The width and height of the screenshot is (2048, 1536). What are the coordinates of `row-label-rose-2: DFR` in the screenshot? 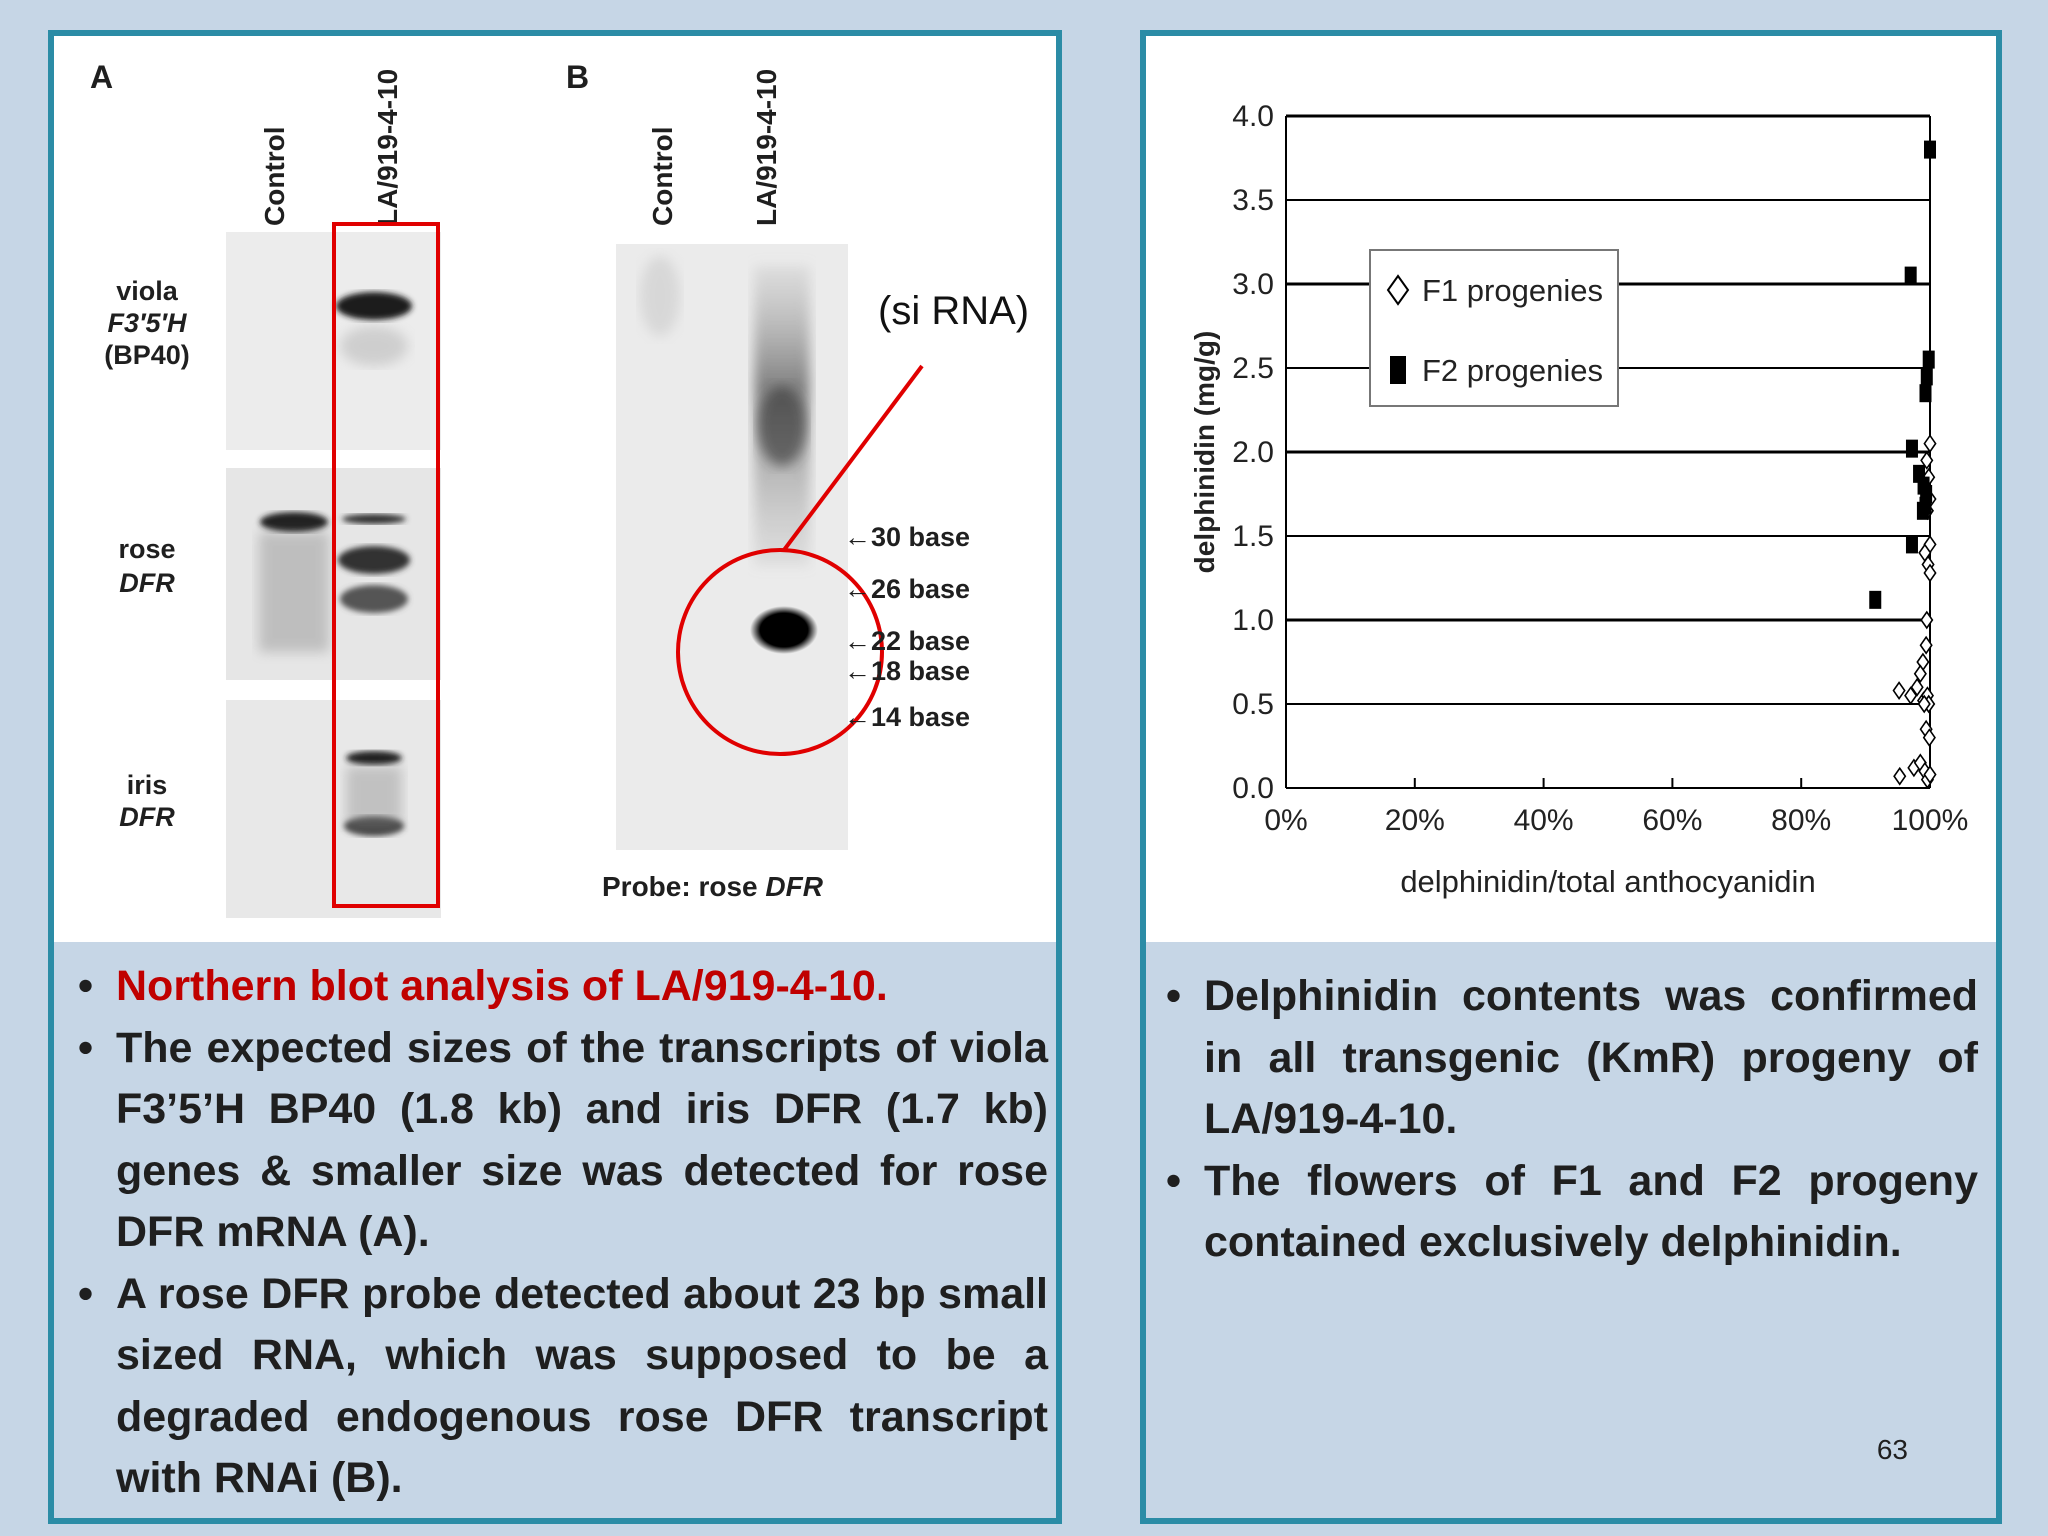 It's located at (147, 583).